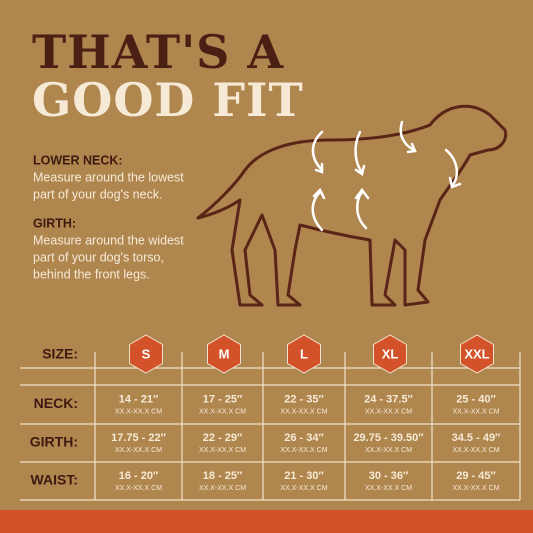 The height and width of the screenshot is (533, 533). What do you see at coordinates (139, 438) in the screenshot?
I see `size-value: 17.75 - 22″` at bounding box center [139, 438].